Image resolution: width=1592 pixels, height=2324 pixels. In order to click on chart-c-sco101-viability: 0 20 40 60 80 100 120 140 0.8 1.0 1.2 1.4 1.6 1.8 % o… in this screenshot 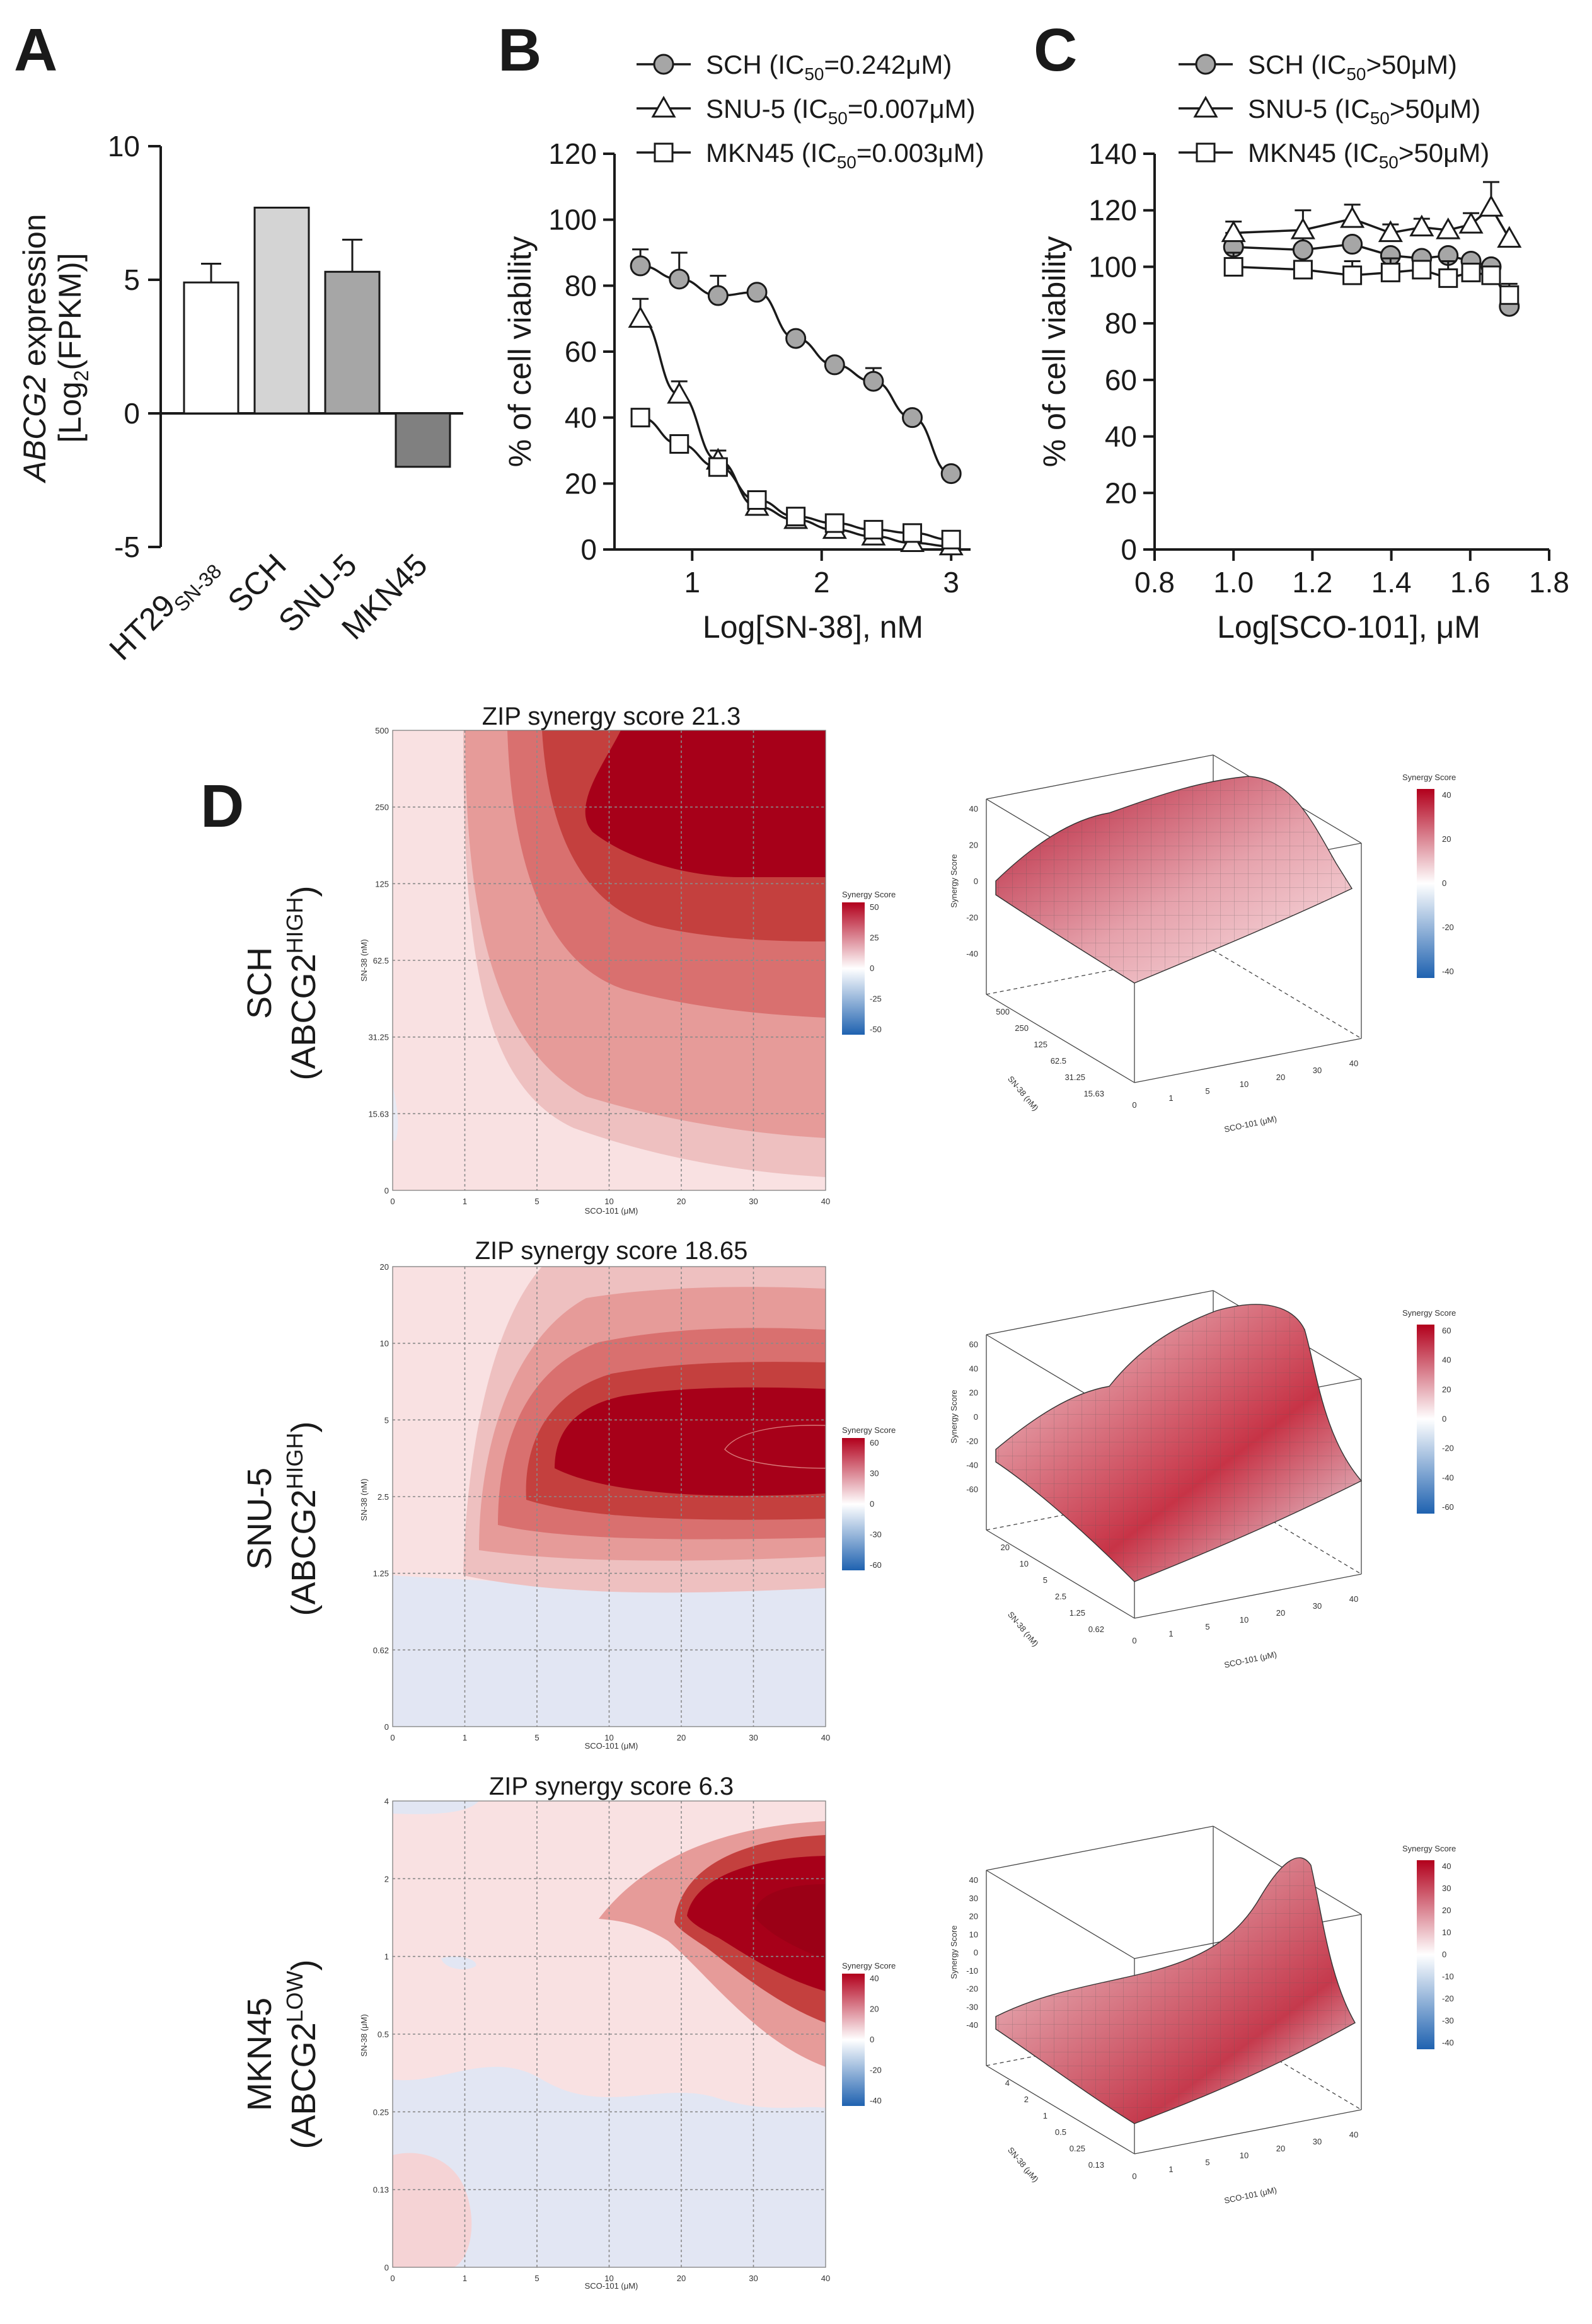, I will do `click(1303, 347)`.